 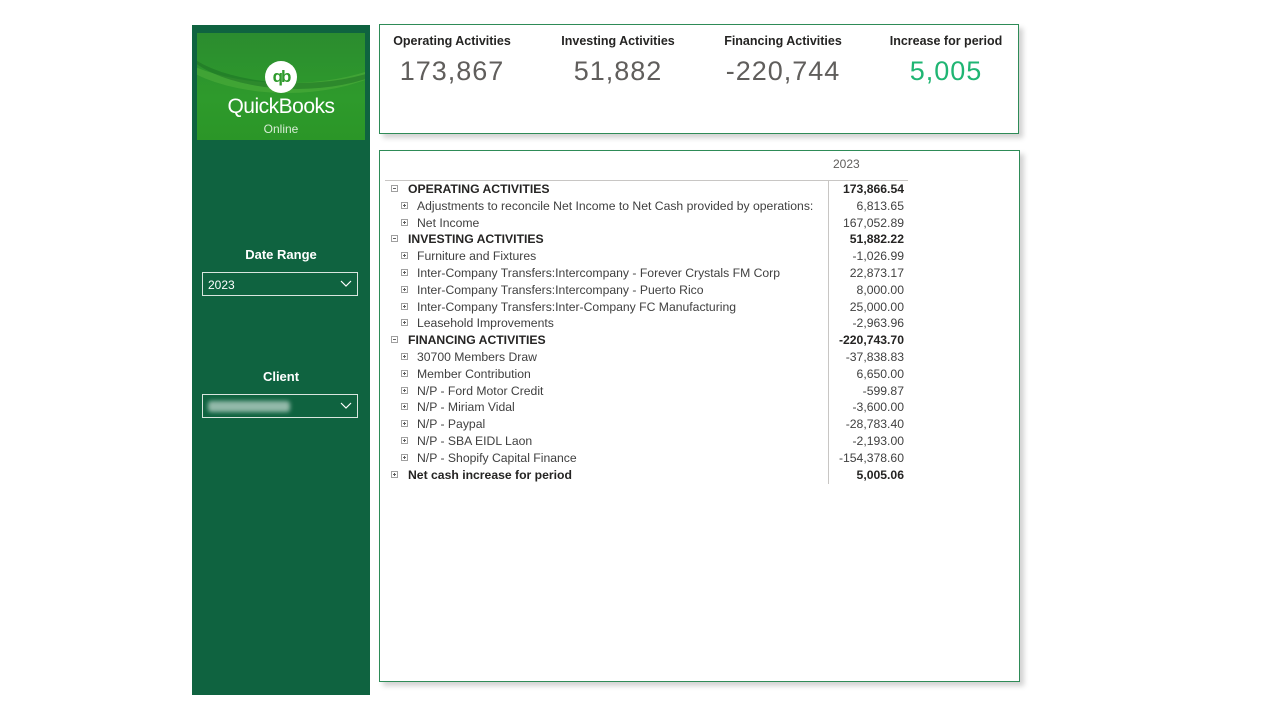 I want to click on row-label: N/P - SBA EIDL Laon, so click(x=475, y=440).